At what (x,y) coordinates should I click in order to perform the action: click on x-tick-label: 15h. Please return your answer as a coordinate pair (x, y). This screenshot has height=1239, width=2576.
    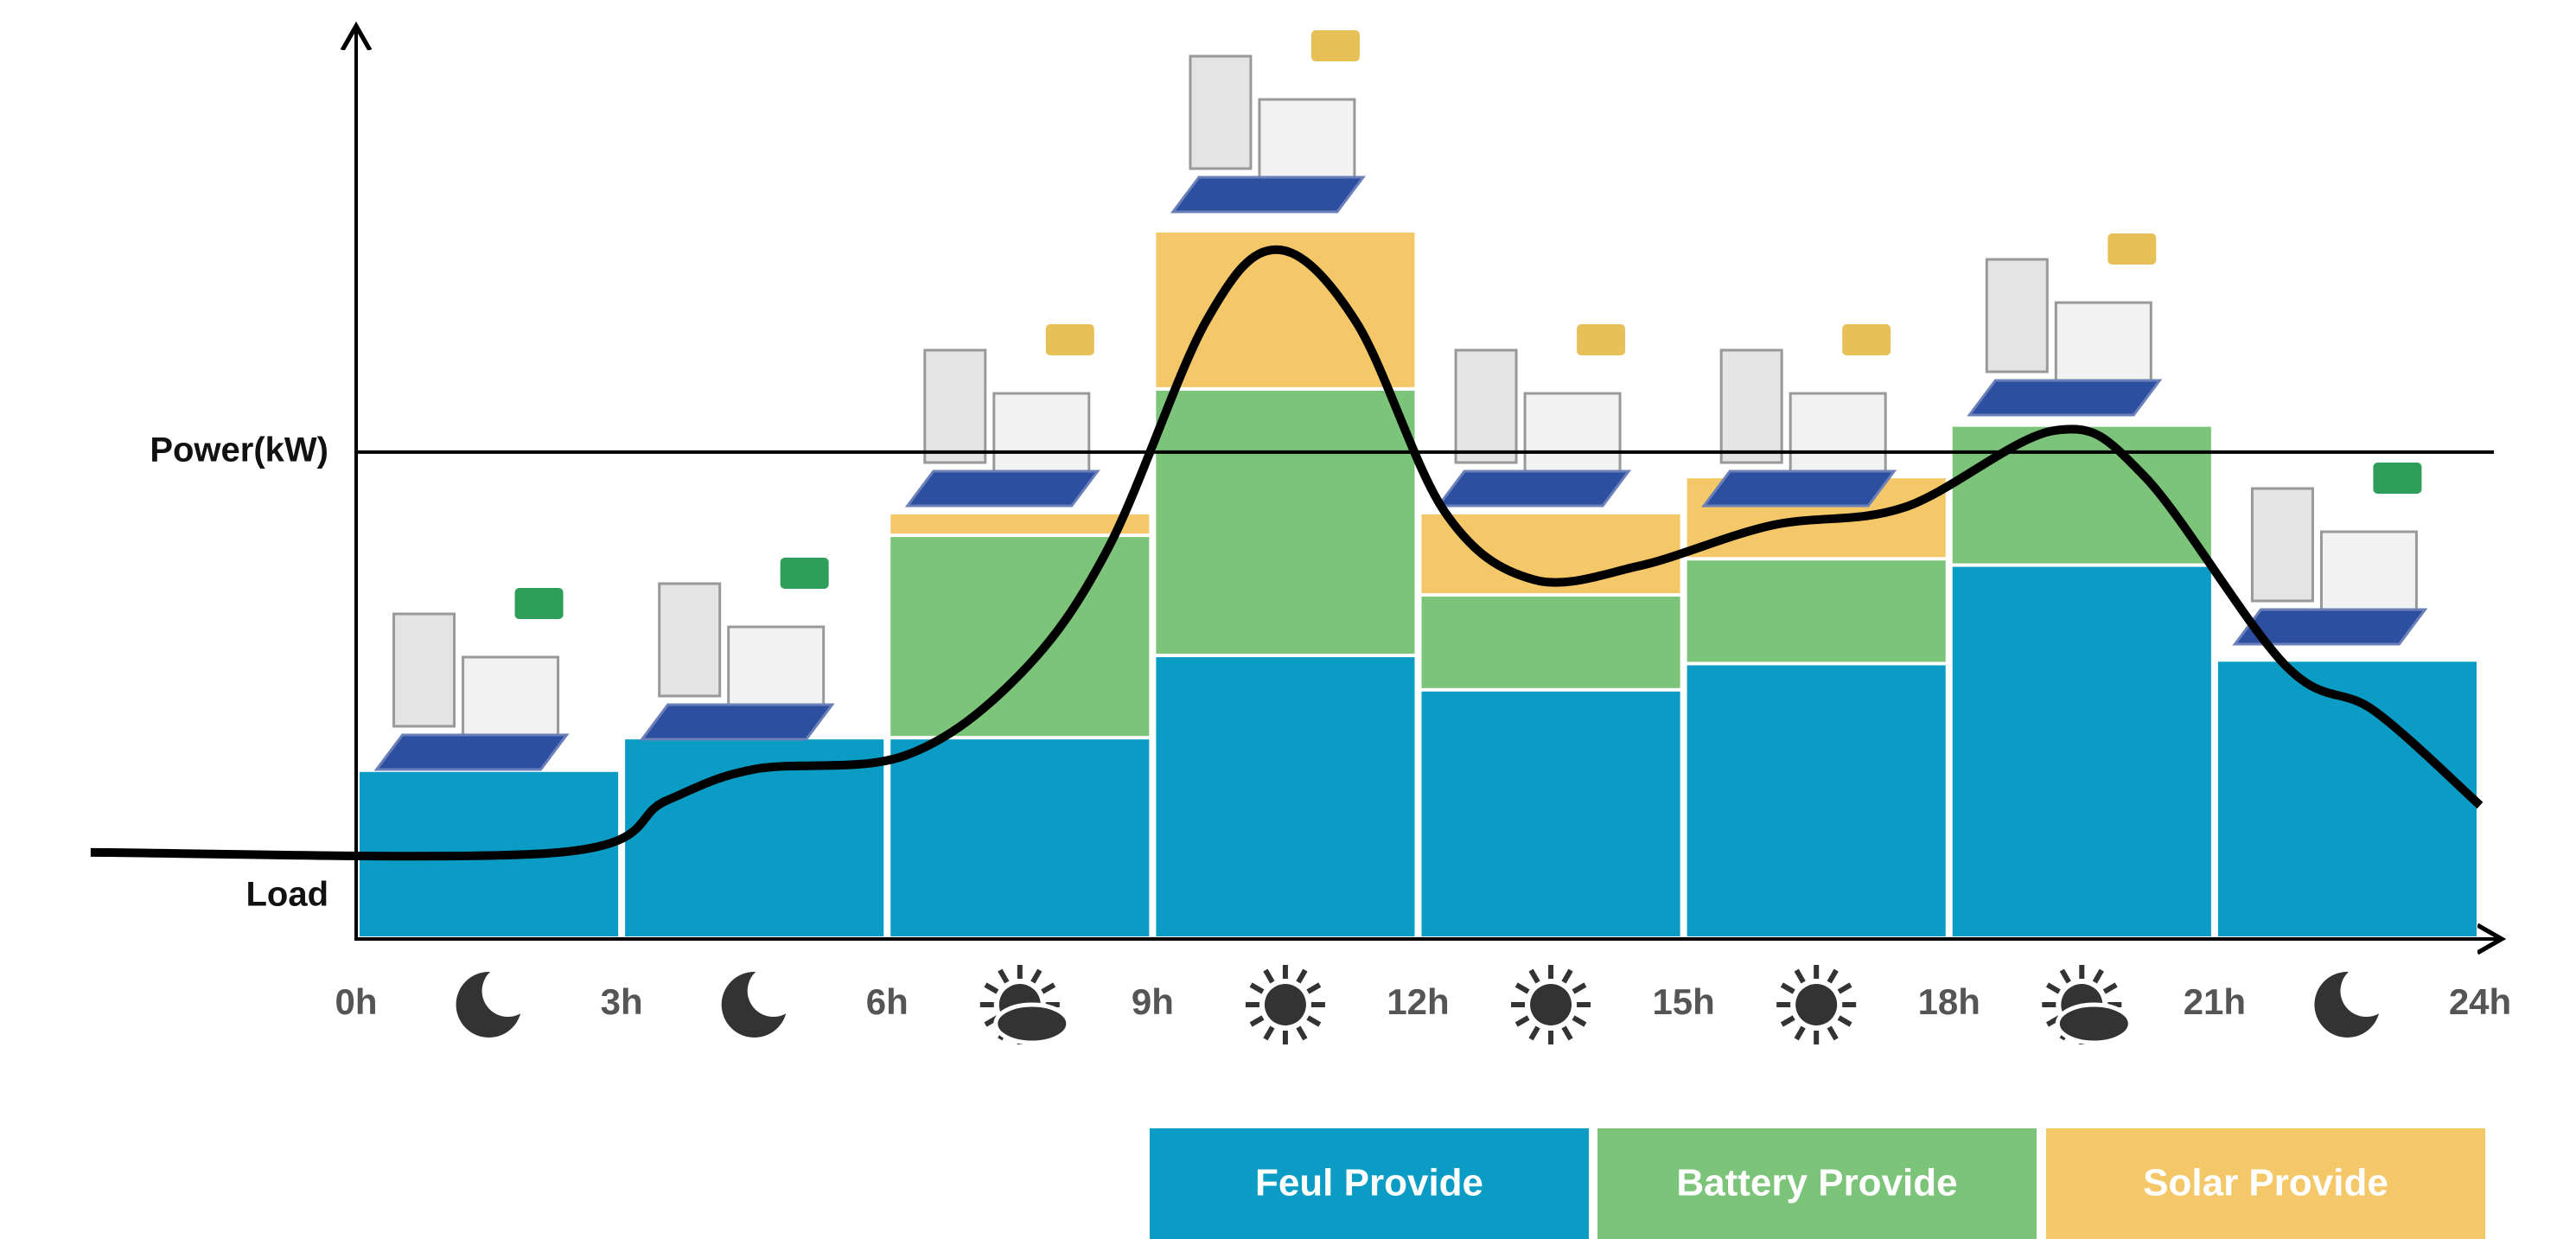
    Looking at the image, I should click on (1683, 1002).